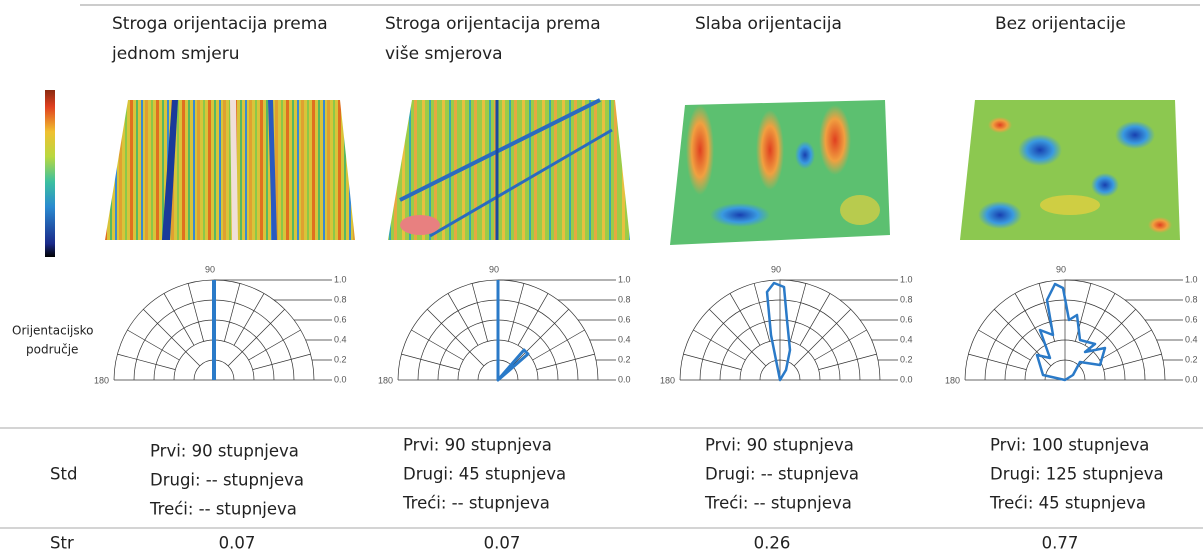 This screenshot has height=551, width=1203. What do you see at coordinates (1069, 445) in the screenshot?
I see `std-cell: Prvi: 100 stupnjeva` at bounding box center [1069, 445].